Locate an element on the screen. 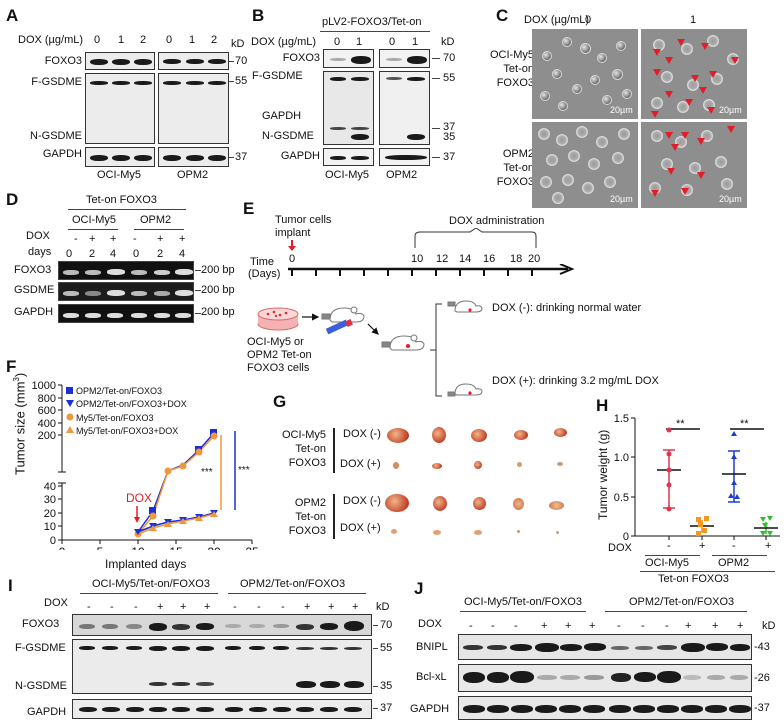  blot-gapdh is located at coordinates (222, 709).